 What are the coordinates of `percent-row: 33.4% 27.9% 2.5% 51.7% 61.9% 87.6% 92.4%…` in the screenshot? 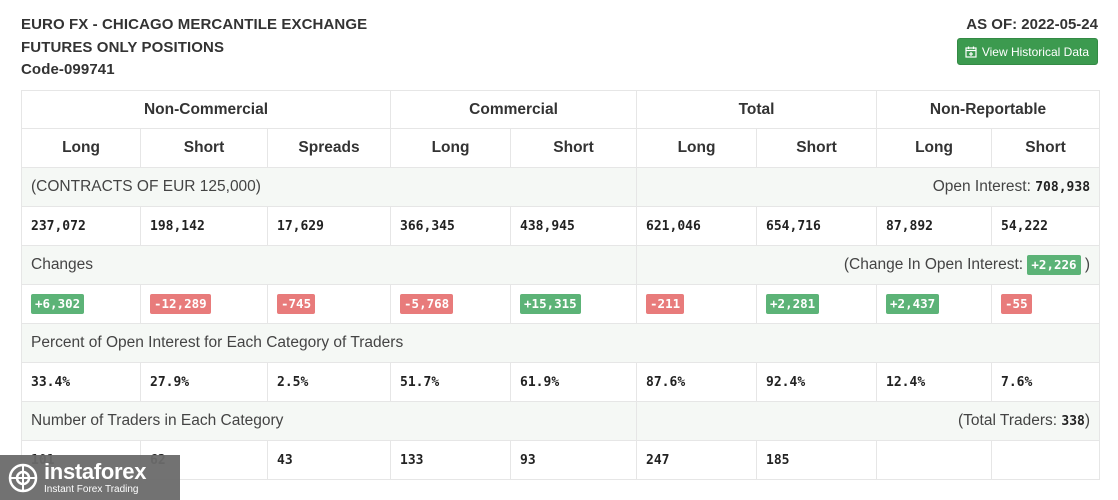 It's located at (561, 382).